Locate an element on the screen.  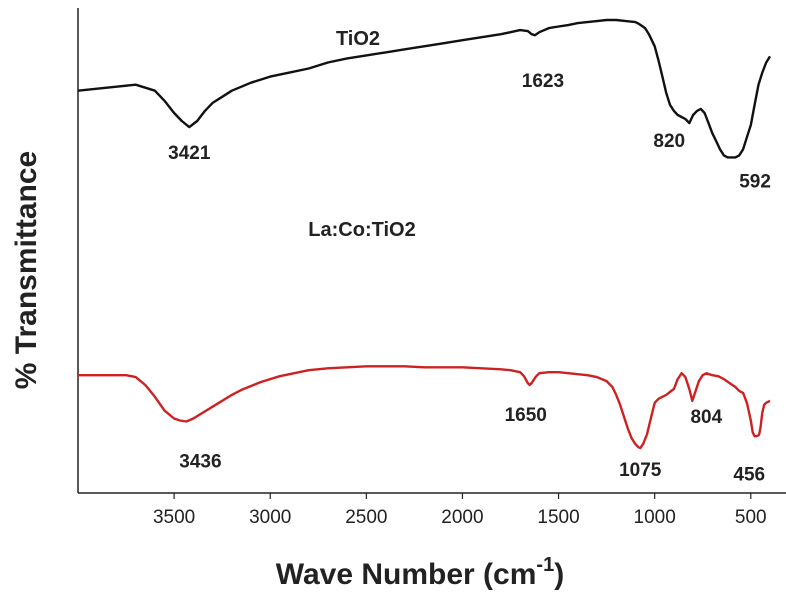
x-tick-label: 3500 is located at coordinates (174, 517).